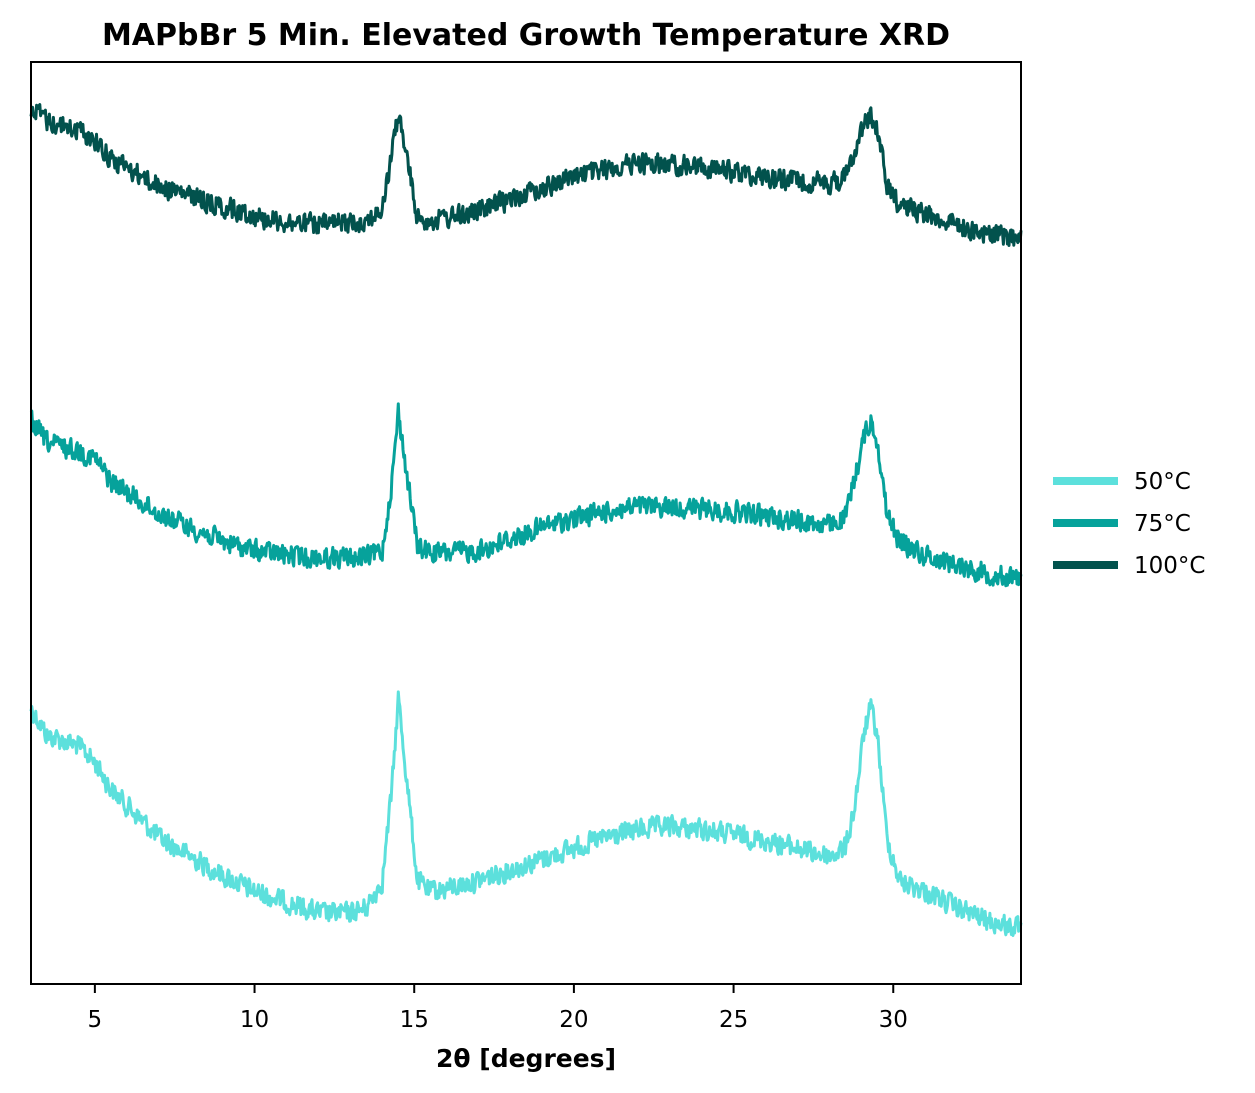  What do you see at coordinates (1169, 566) in the screenshot?
I see `legend-label: 100°C` at bounding box center [1169, 566].